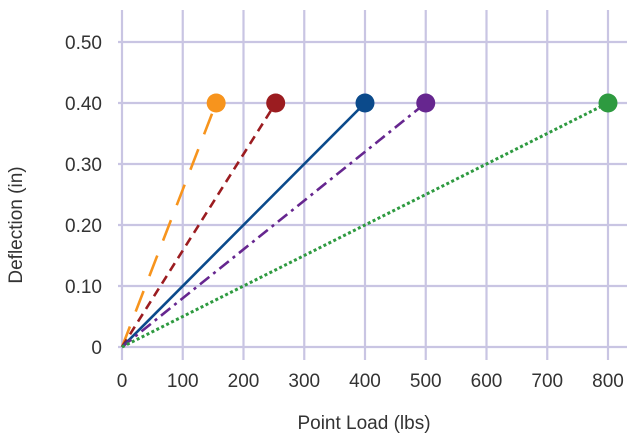  What do you see at coordinates (304, 381) in the screenshot?
I see `x-tick-label: 300` at bounding box center [304, 381].